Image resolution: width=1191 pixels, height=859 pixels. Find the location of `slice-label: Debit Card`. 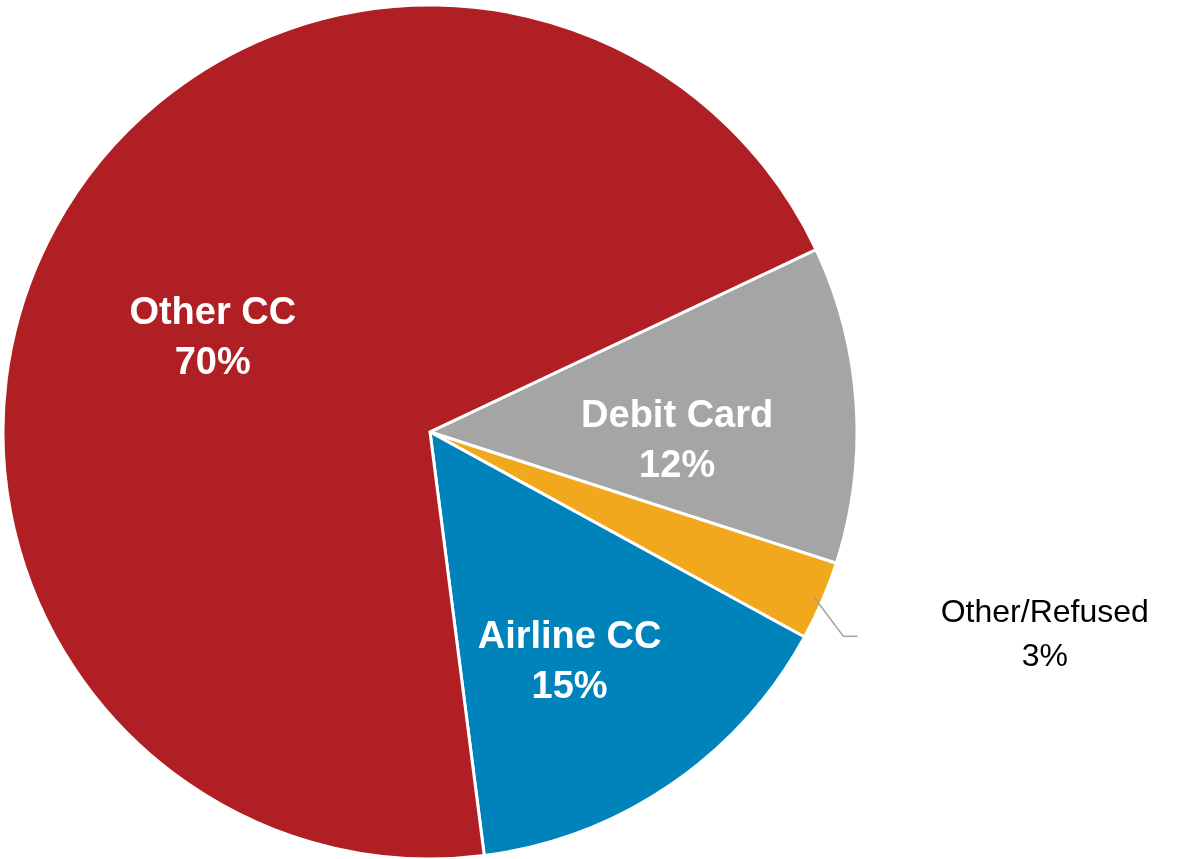

slice-label: Debit Card is located at coordinates (677, 414).